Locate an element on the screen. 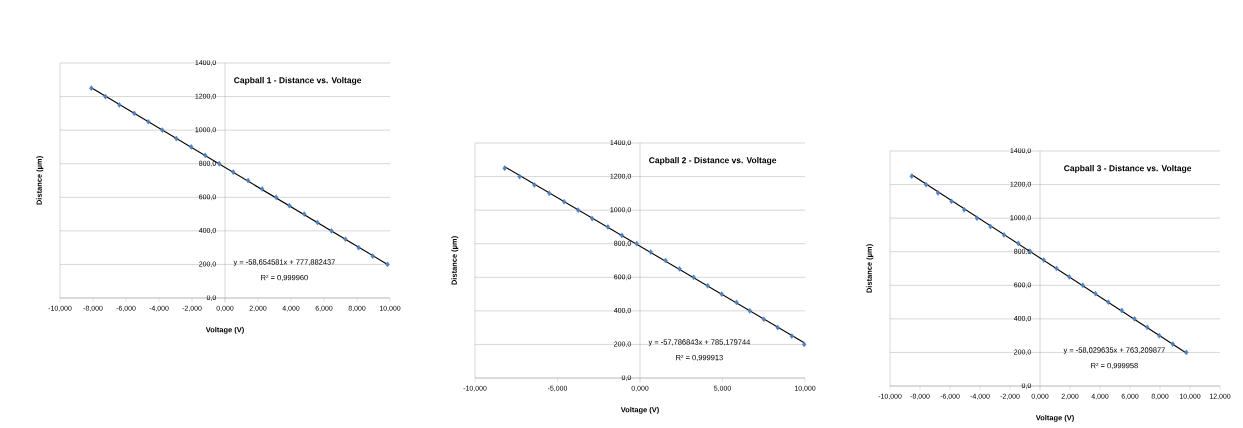 This screenshot has width=1243, height=428. text: Capball 3 - Distance vs. Voltage is located at coordinates (1128, 168).